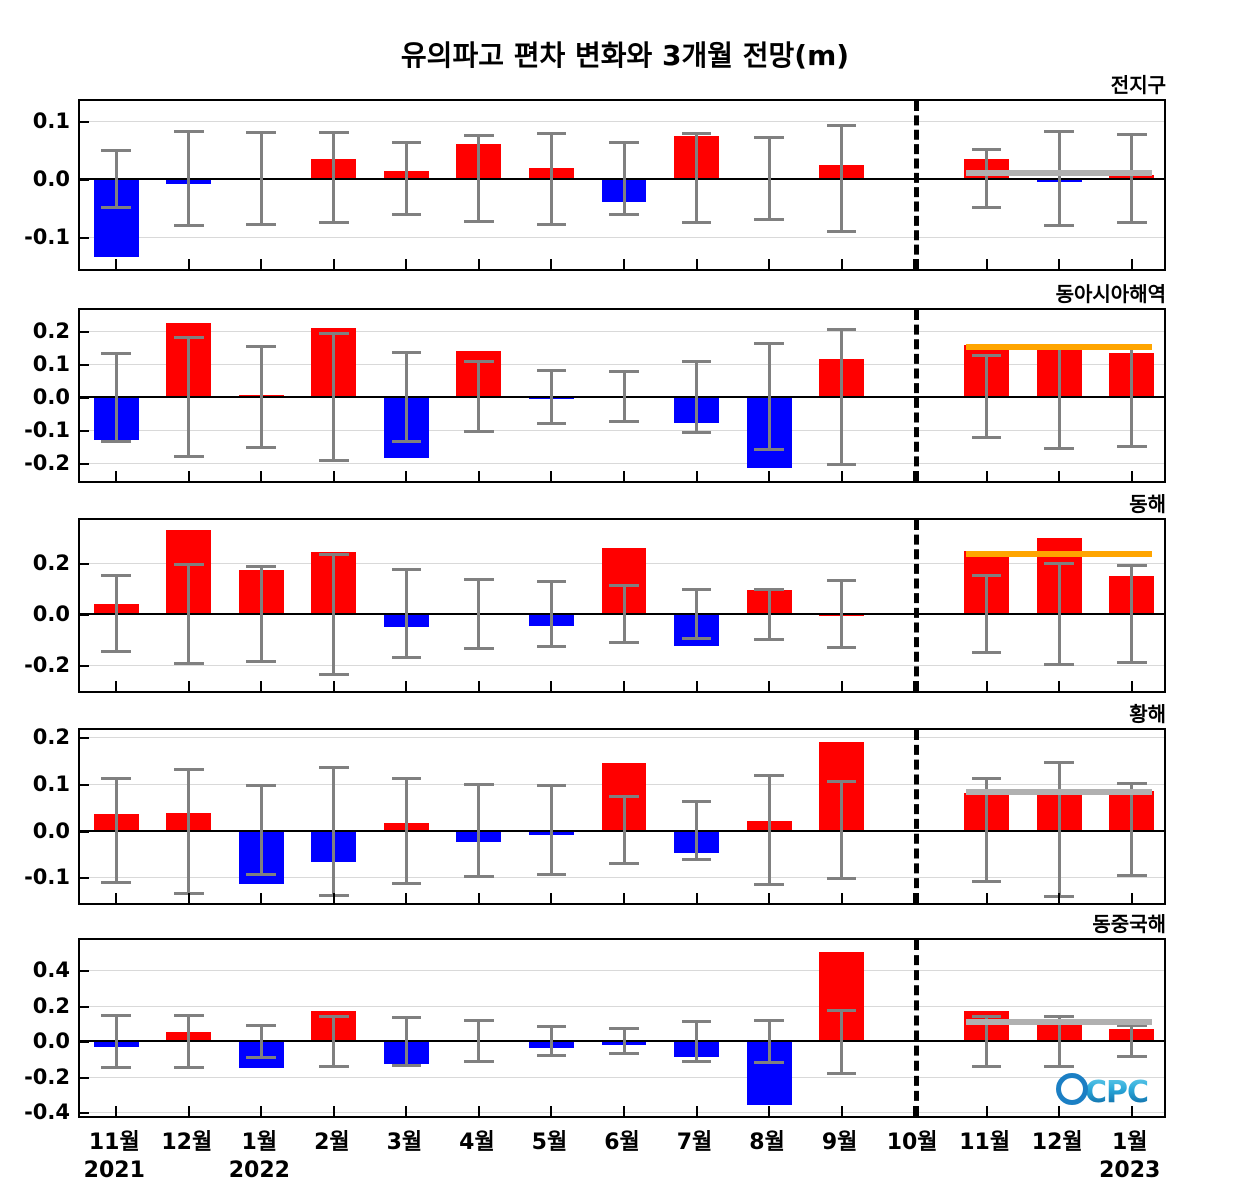 Image resolution: width=1250 pixels, height=1200 pixels. I want to click on panel-region-label: 동해, so click(1147, 504).